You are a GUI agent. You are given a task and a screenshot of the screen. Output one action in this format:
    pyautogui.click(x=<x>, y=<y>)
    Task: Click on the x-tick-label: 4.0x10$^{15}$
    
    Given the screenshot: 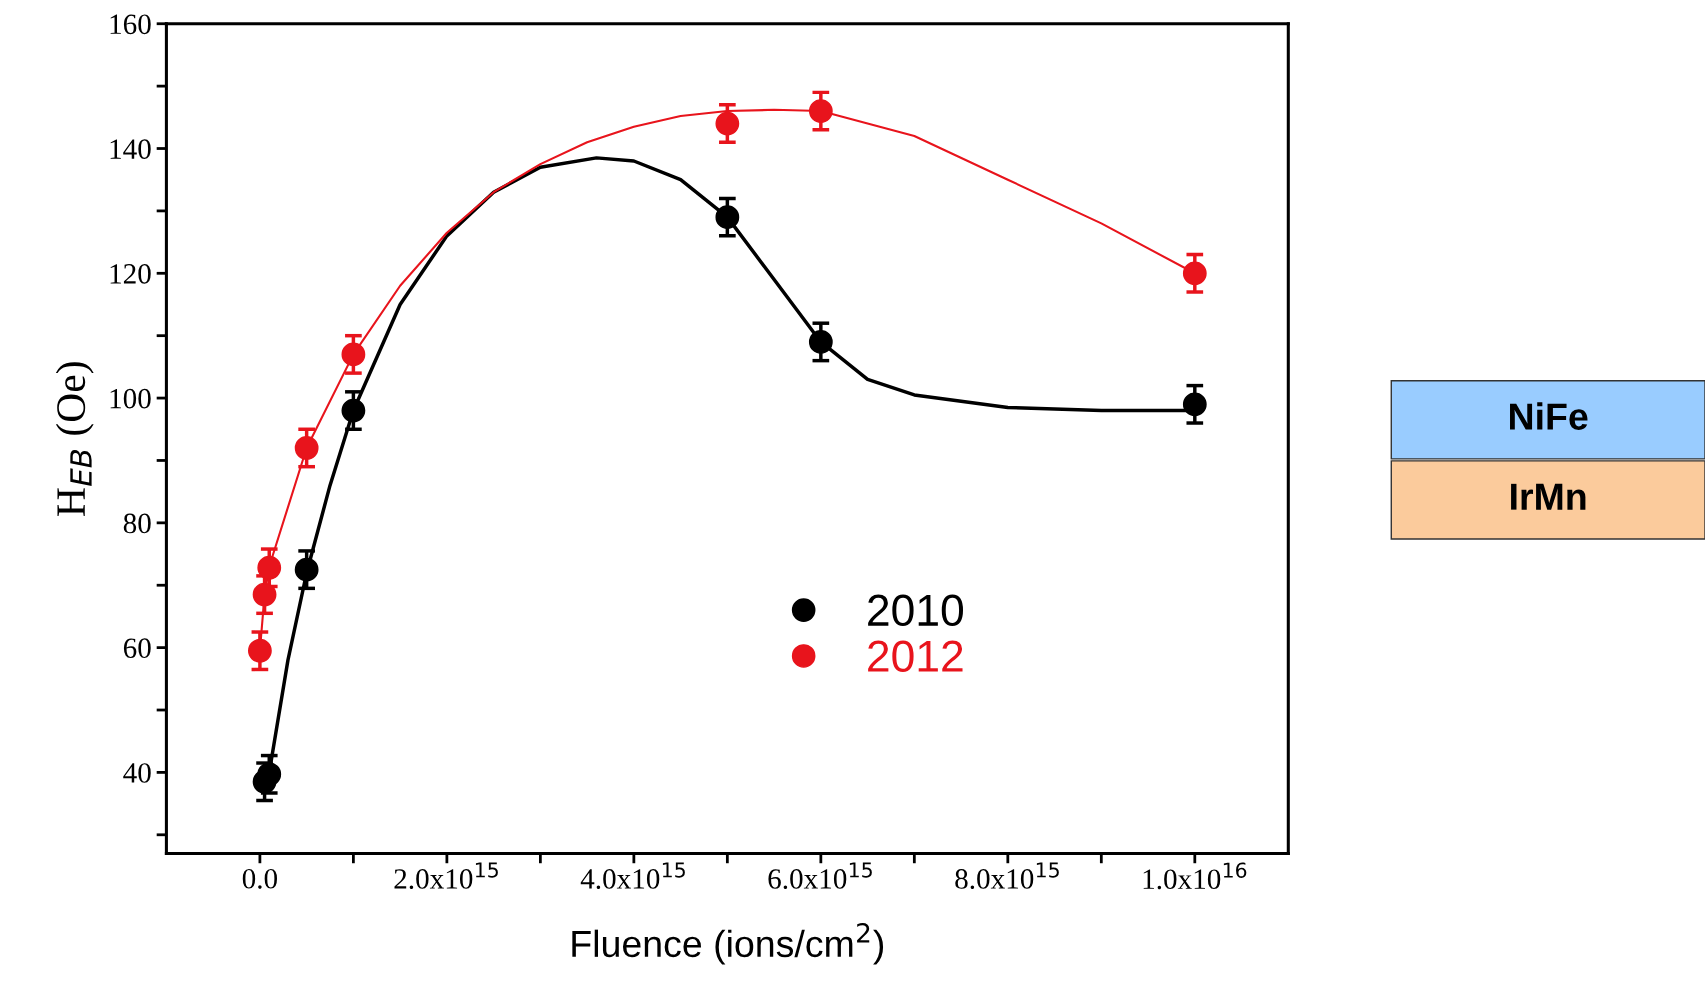 What is the action you would take?
    pyautogui.click(x=632, y=875)
    